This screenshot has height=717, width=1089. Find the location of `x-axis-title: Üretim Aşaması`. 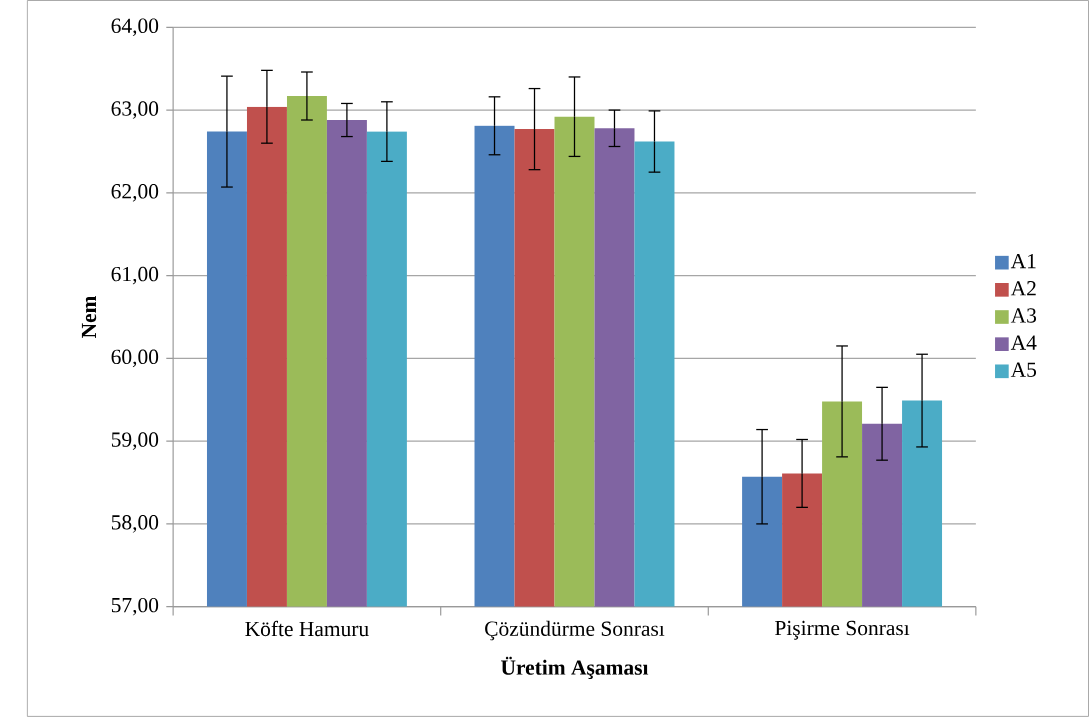

x-axis-title: Üretim Aşaması is located at coordinates (575, 668).